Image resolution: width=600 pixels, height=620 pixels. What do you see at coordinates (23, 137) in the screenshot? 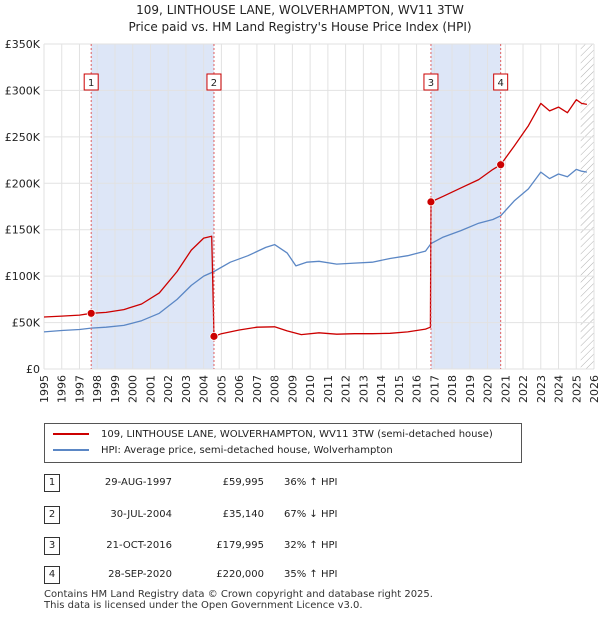
I see `y-tick-label: £250K` at bounding box center [23, 137].